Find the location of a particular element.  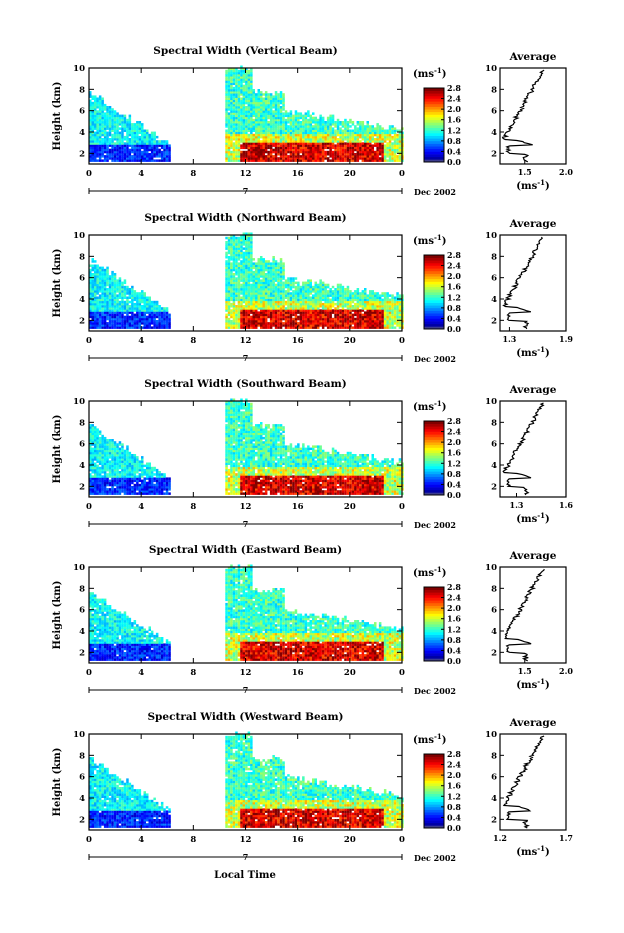

x-tick-label: 12 is located at coordinates (246, 174).